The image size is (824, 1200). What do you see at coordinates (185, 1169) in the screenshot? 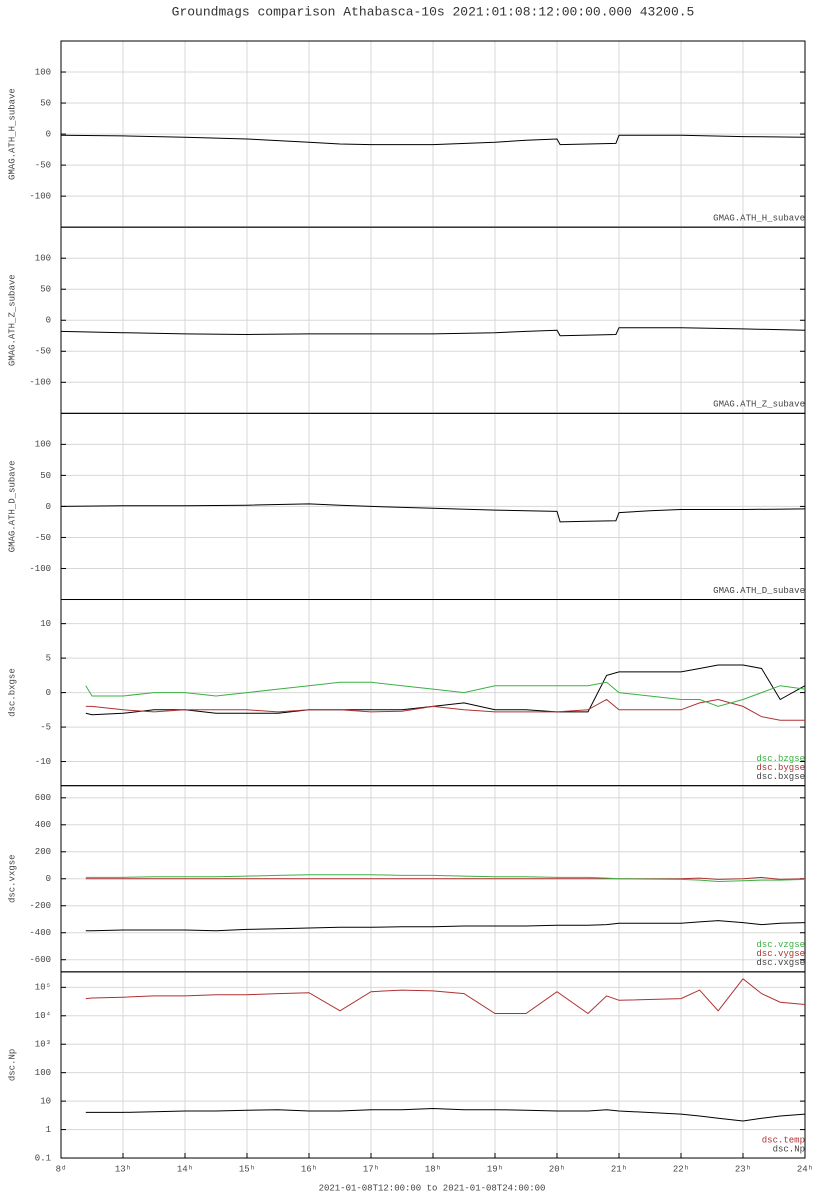
I see `x-tick-label: 14ʰ` at bounding box center [185, 1169].